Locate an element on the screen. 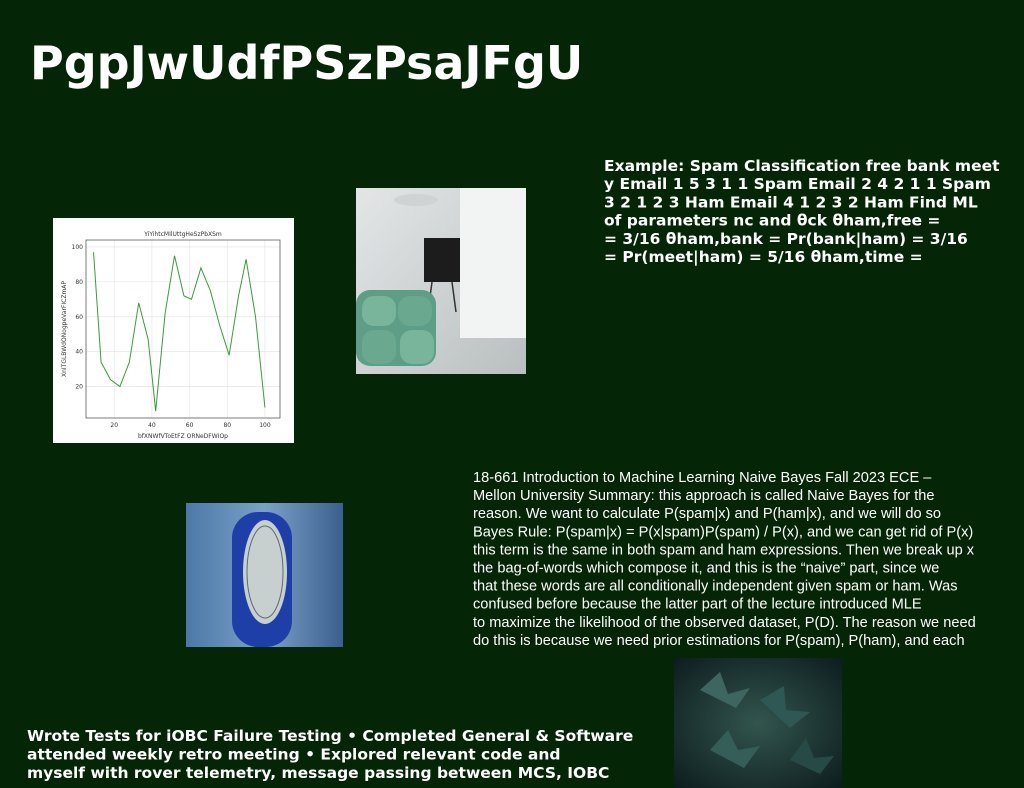  x-axis-label: bfXNWfVToEtFZ ORNeDFWIOp is located at coordinates (183, 436).